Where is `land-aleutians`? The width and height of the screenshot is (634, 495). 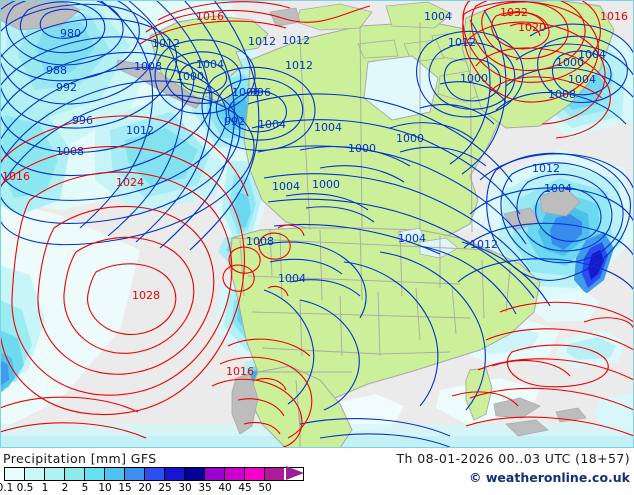 land-aleutians is located at coordinates (158, 84).